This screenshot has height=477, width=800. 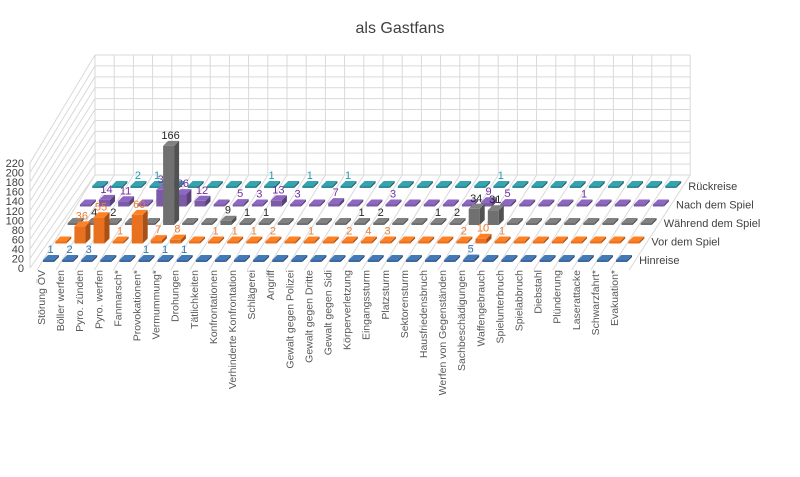 I want to click on data-label: 60, so click(x=139, y=205).